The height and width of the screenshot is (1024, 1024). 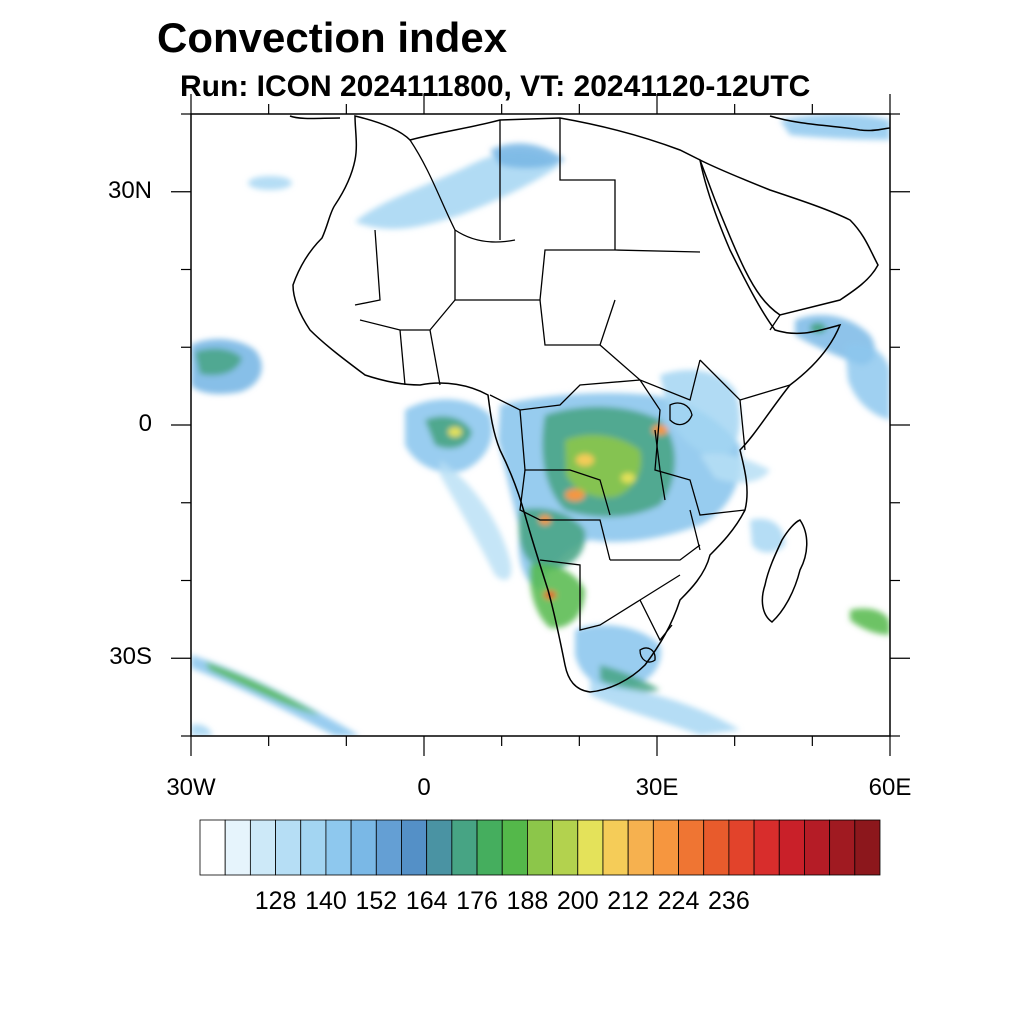 I want to click on colorbar, so click(x=540, y=847).